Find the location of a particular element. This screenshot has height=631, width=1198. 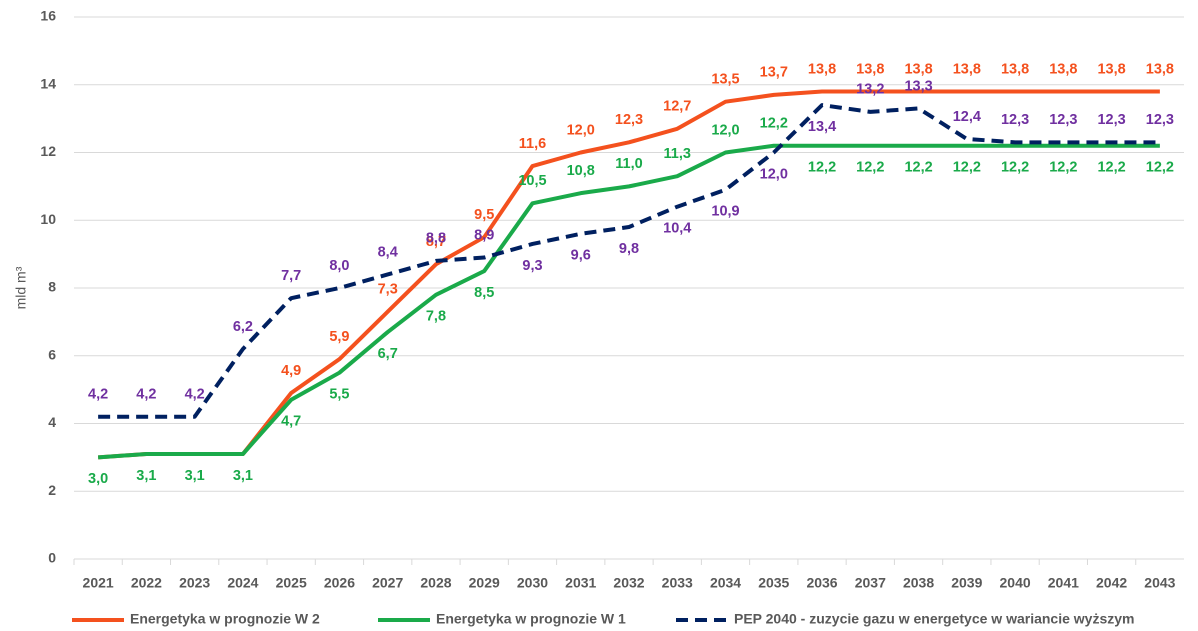

data-label: 7,3 is located at coordinates (388, 290).